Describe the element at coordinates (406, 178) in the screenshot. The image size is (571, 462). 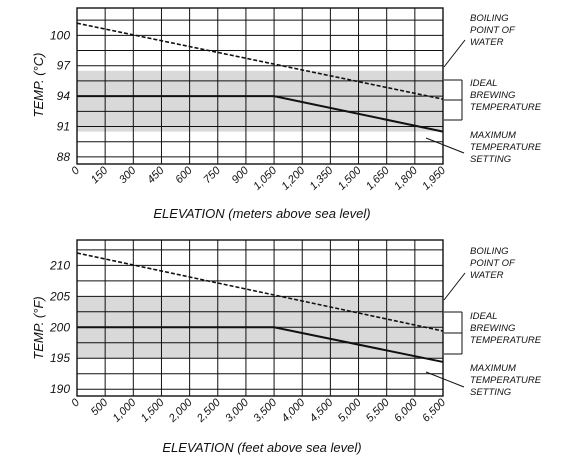
I see `x-tick-label: 1,800` at that location.